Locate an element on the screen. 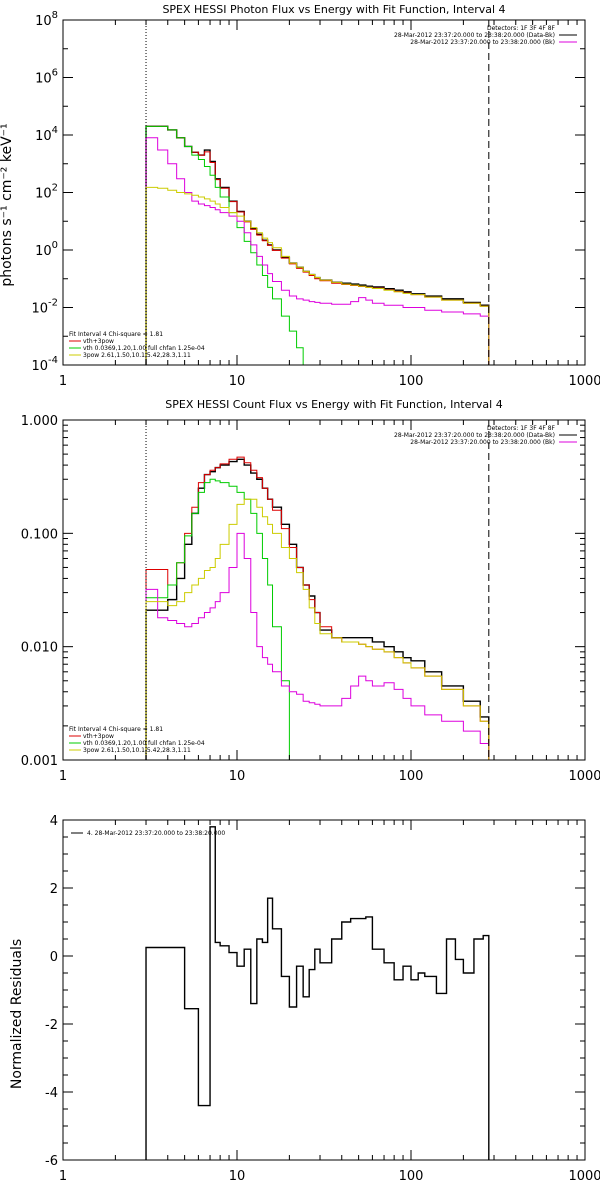  y-tick-label: 10⁶ is located at coordinates (46, 77).